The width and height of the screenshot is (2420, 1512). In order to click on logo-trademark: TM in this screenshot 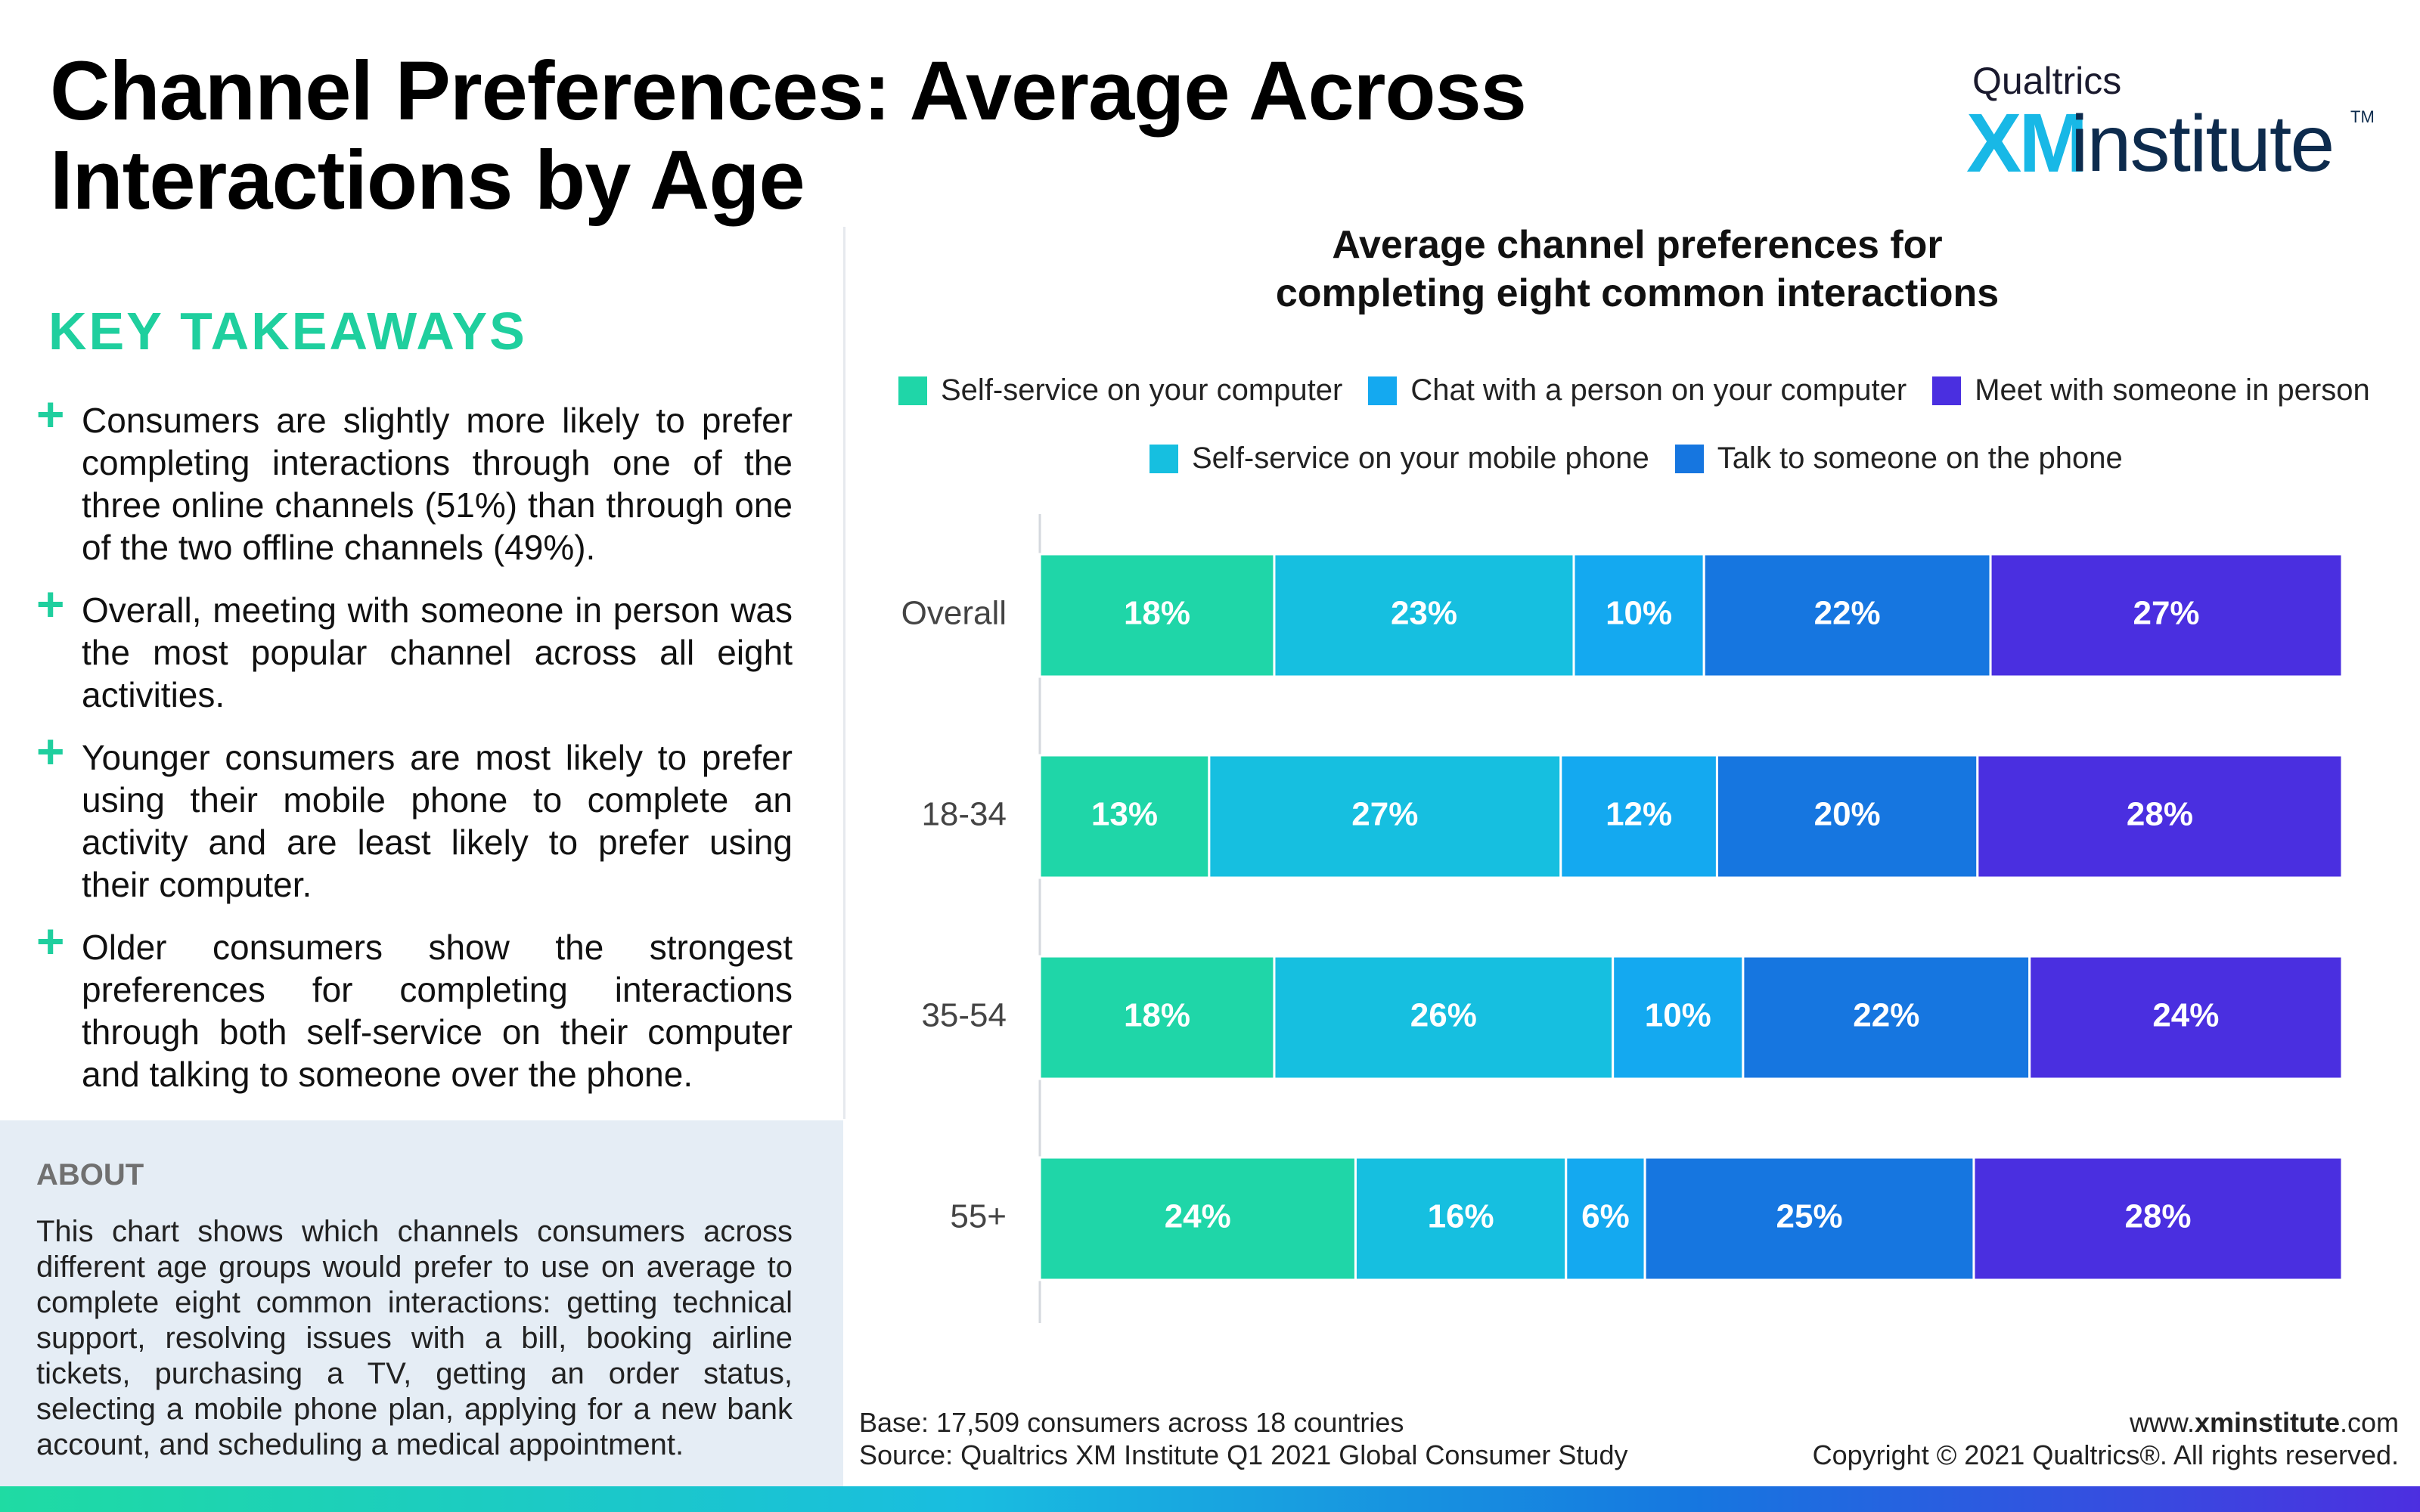, I will do `click(2362, 117)`.